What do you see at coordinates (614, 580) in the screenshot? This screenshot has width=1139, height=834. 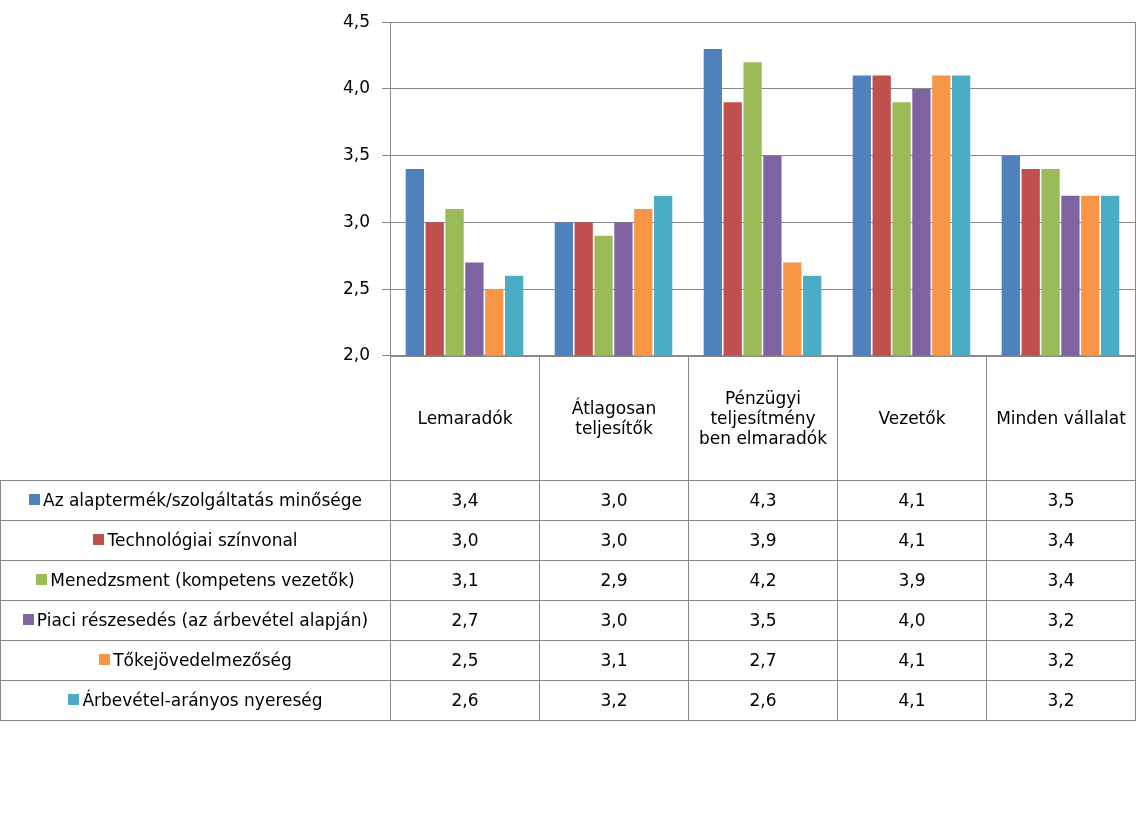 I see `data-label: 2,9` at bounding box center [614, 580].